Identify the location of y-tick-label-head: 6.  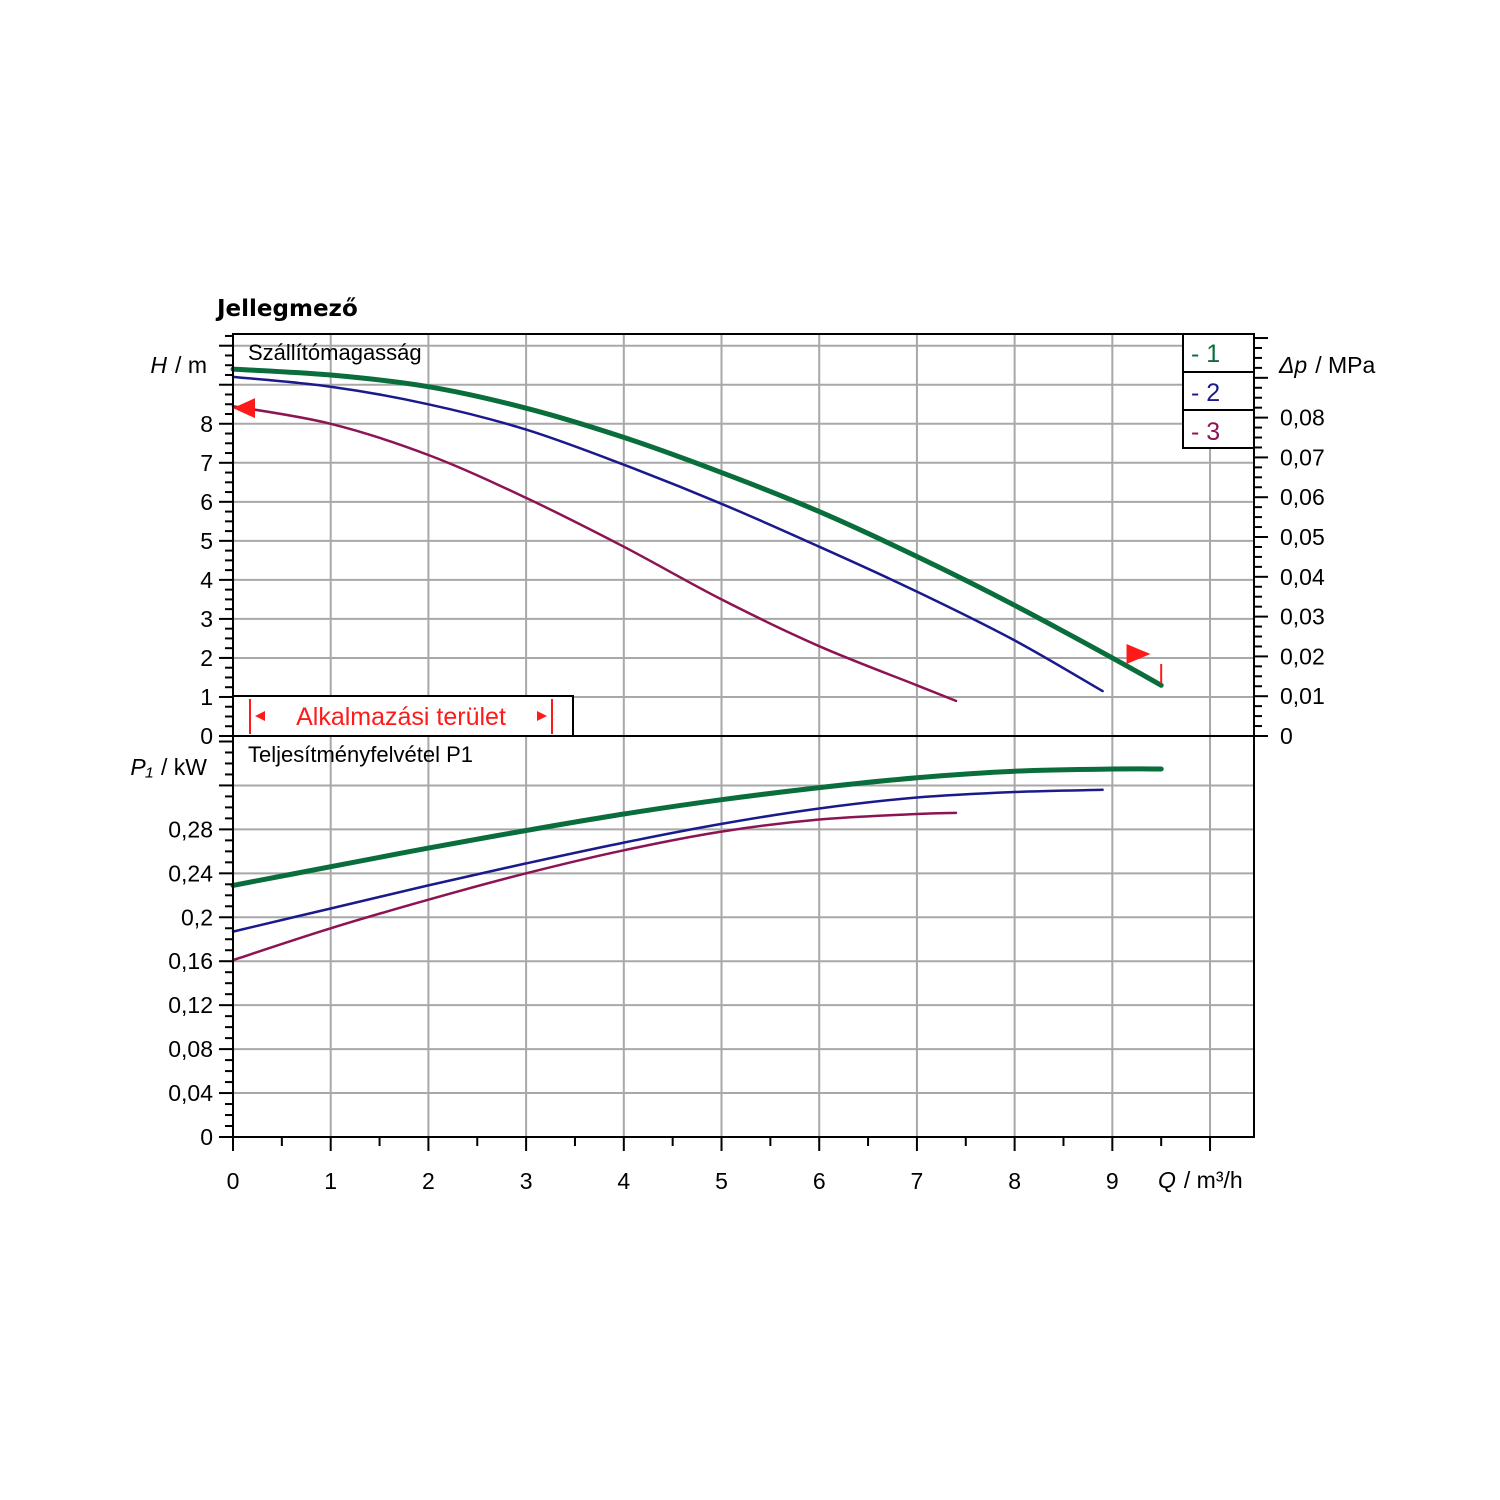
(206, 502).